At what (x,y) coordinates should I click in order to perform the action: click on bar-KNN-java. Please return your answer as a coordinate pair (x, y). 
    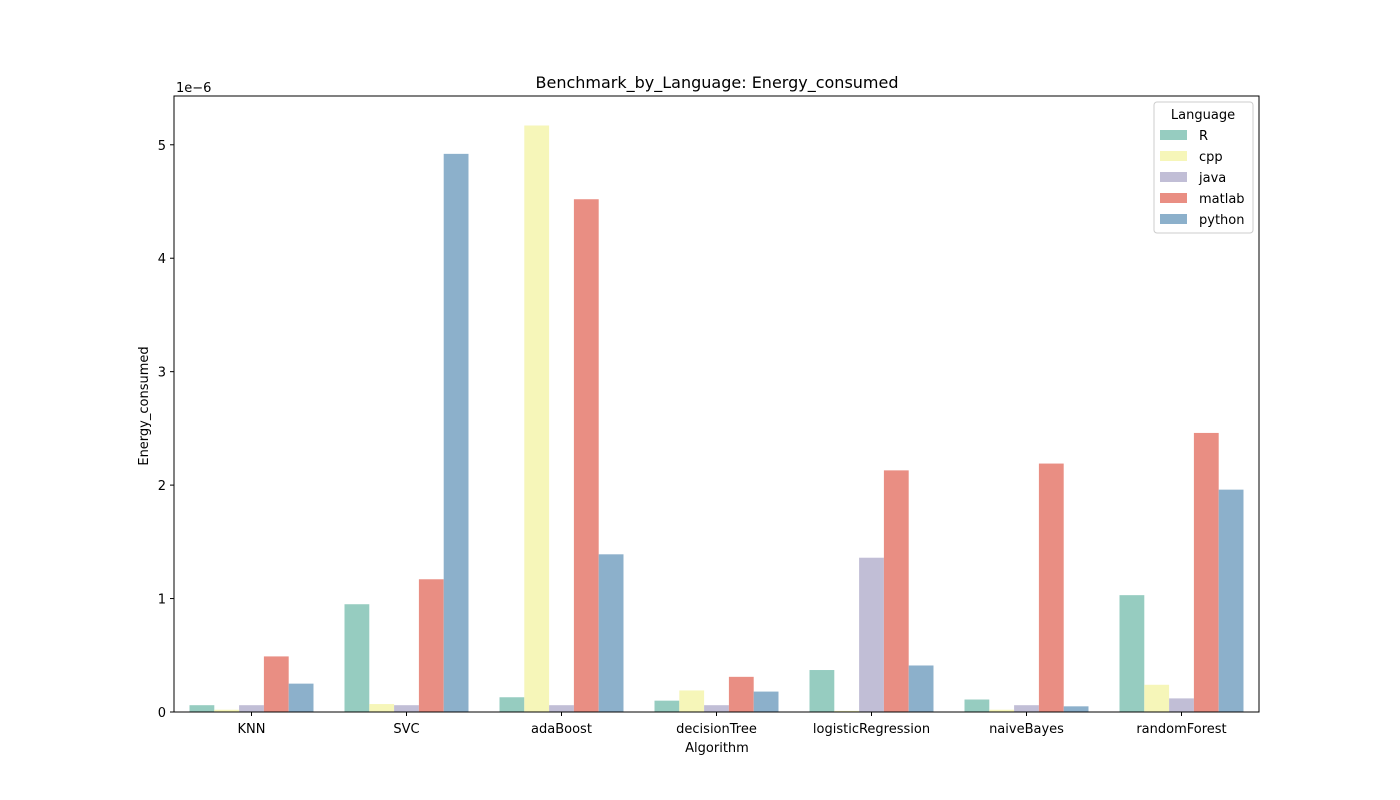
    Looking at the image, I should click on (251, 708).